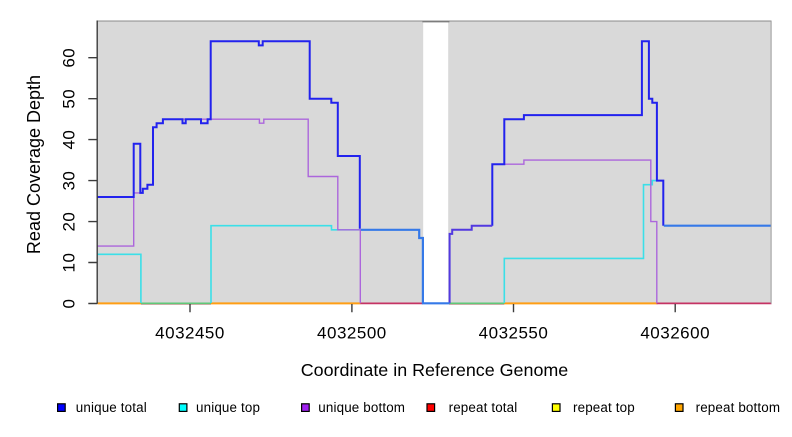 Image resolution: width=792 pixels, height=437 pixels. I want to click on svg-text: repeat total, so click(483, 407).